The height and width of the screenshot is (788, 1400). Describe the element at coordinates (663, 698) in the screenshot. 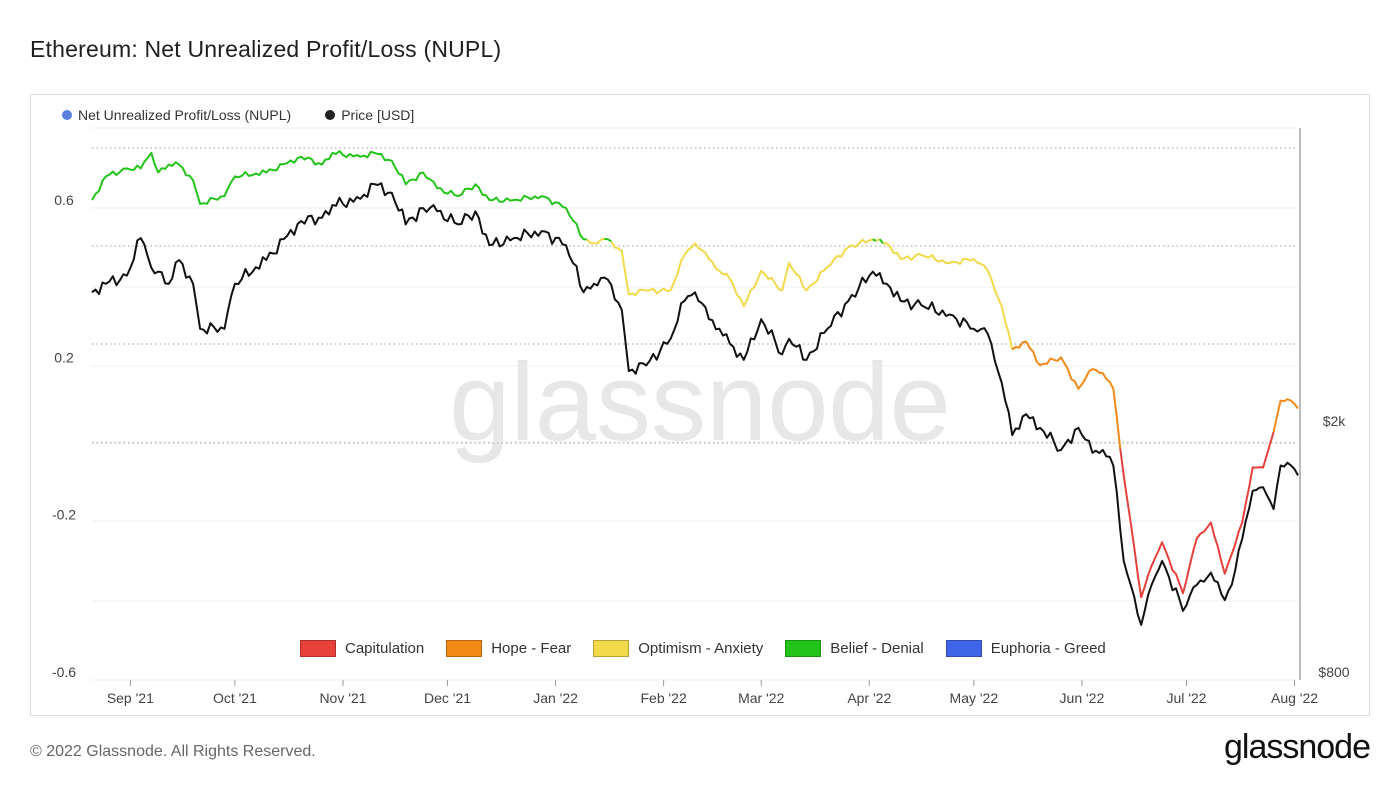

I see `x-tick-label: Feb '22` at that location.